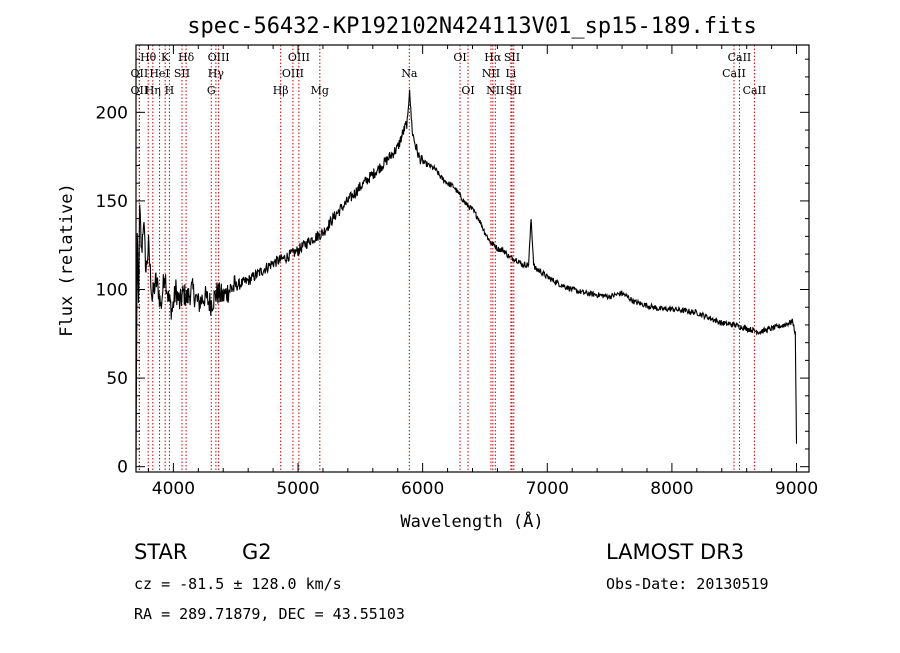  Describe the element at coordinates (122, 468) in the screenshot. I see `y-tick-label-0: 0` at that location.